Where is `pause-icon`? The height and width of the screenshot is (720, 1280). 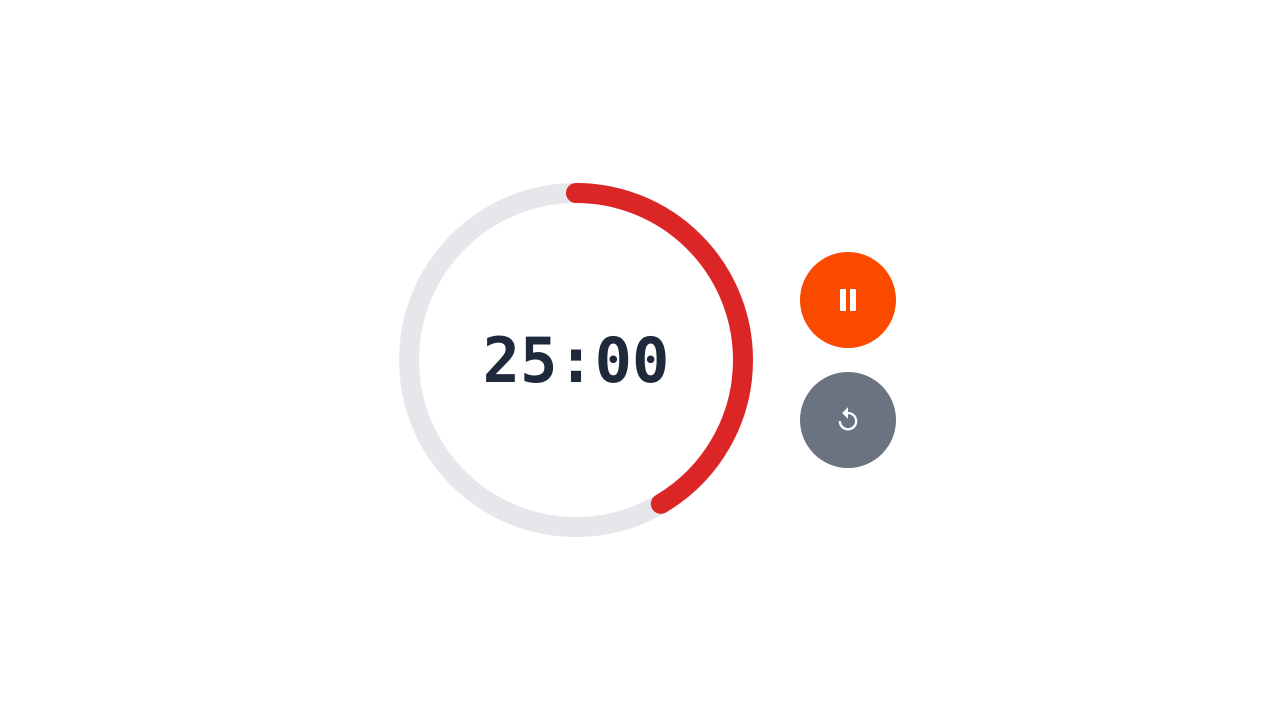
pause-icon is located at coordinates (848, 300).